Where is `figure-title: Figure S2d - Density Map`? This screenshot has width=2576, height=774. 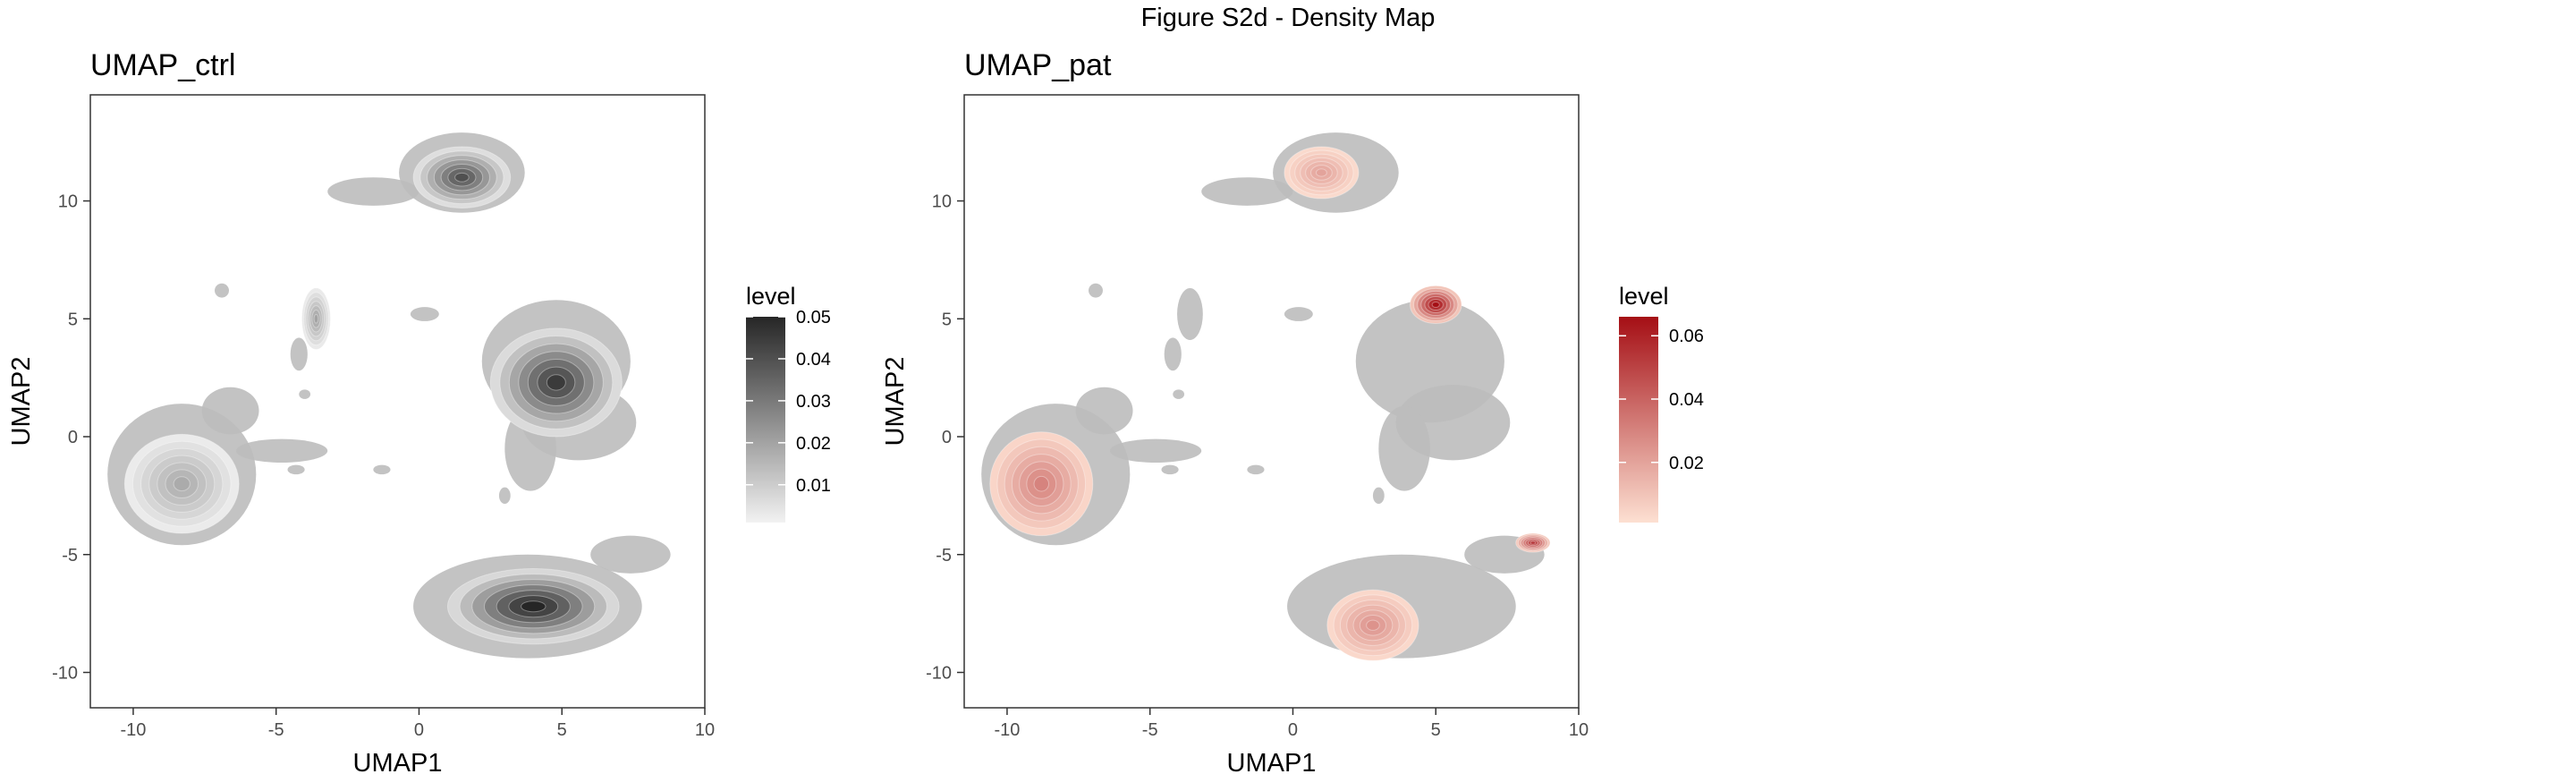
figure-title: Figure S2d - Density Map is located at coordinates (1288, 18).